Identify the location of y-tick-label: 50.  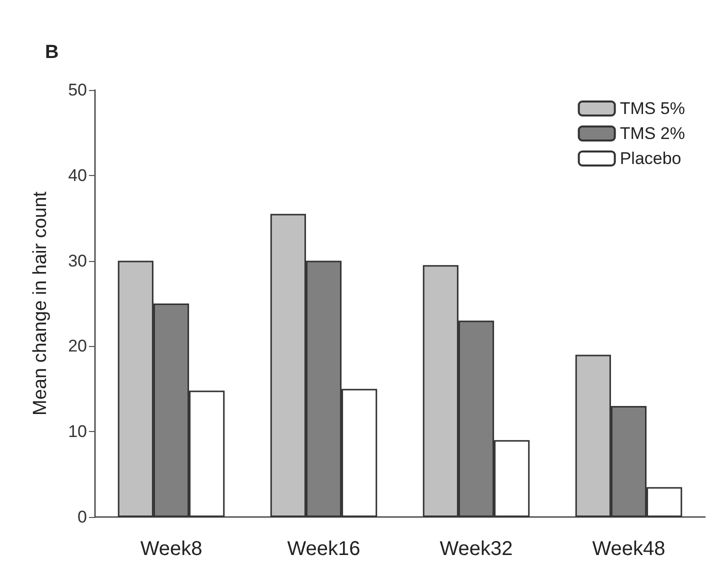
(77, 90).